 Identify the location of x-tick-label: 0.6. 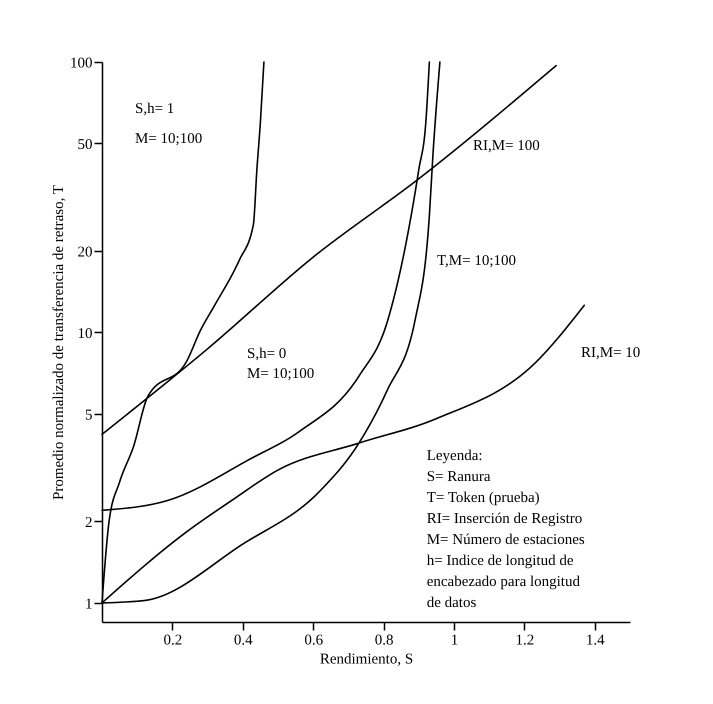
(314, 640).